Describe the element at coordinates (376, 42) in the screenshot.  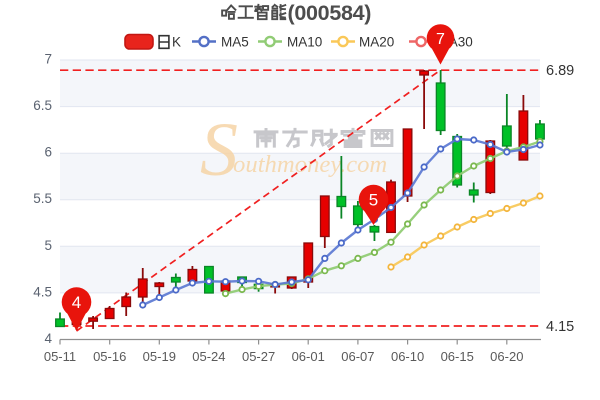
I see `svg-text: MA20` at that location.